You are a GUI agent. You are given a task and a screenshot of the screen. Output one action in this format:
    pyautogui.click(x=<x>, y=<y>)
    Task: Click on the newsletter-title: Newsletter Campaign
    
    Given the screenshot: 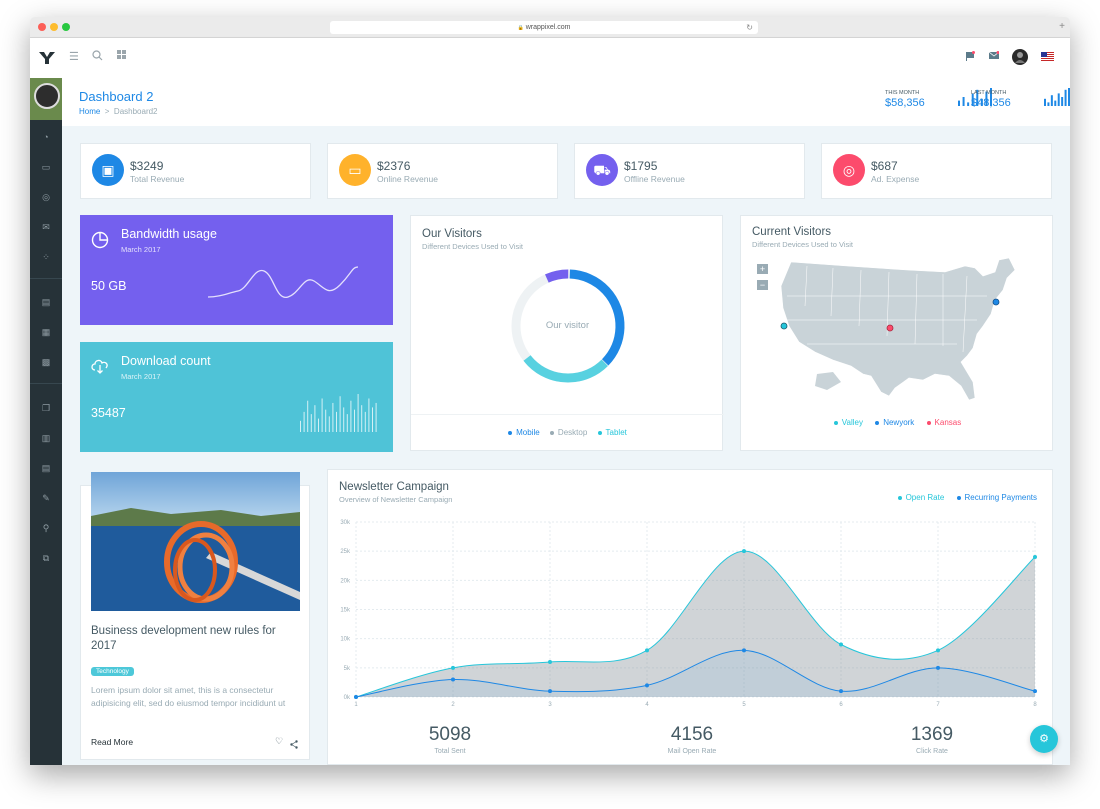 What is the action you would take?
    pyautogui.click(x=394, y=487)
    